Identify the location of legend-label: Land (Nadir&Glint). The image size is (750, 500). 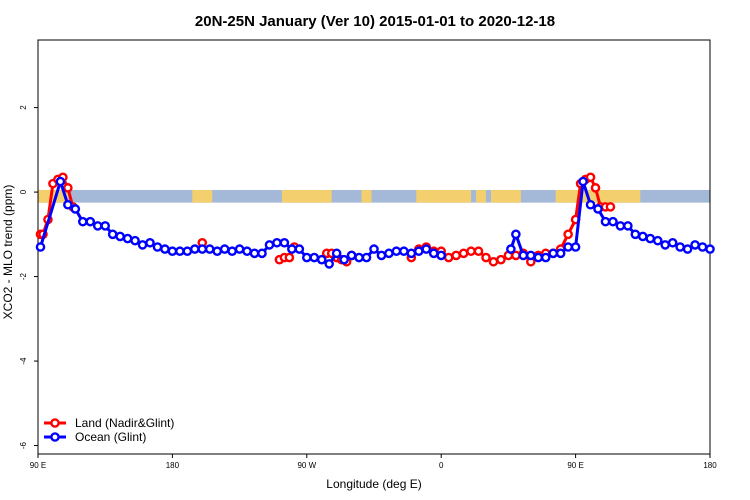
(124, 423).